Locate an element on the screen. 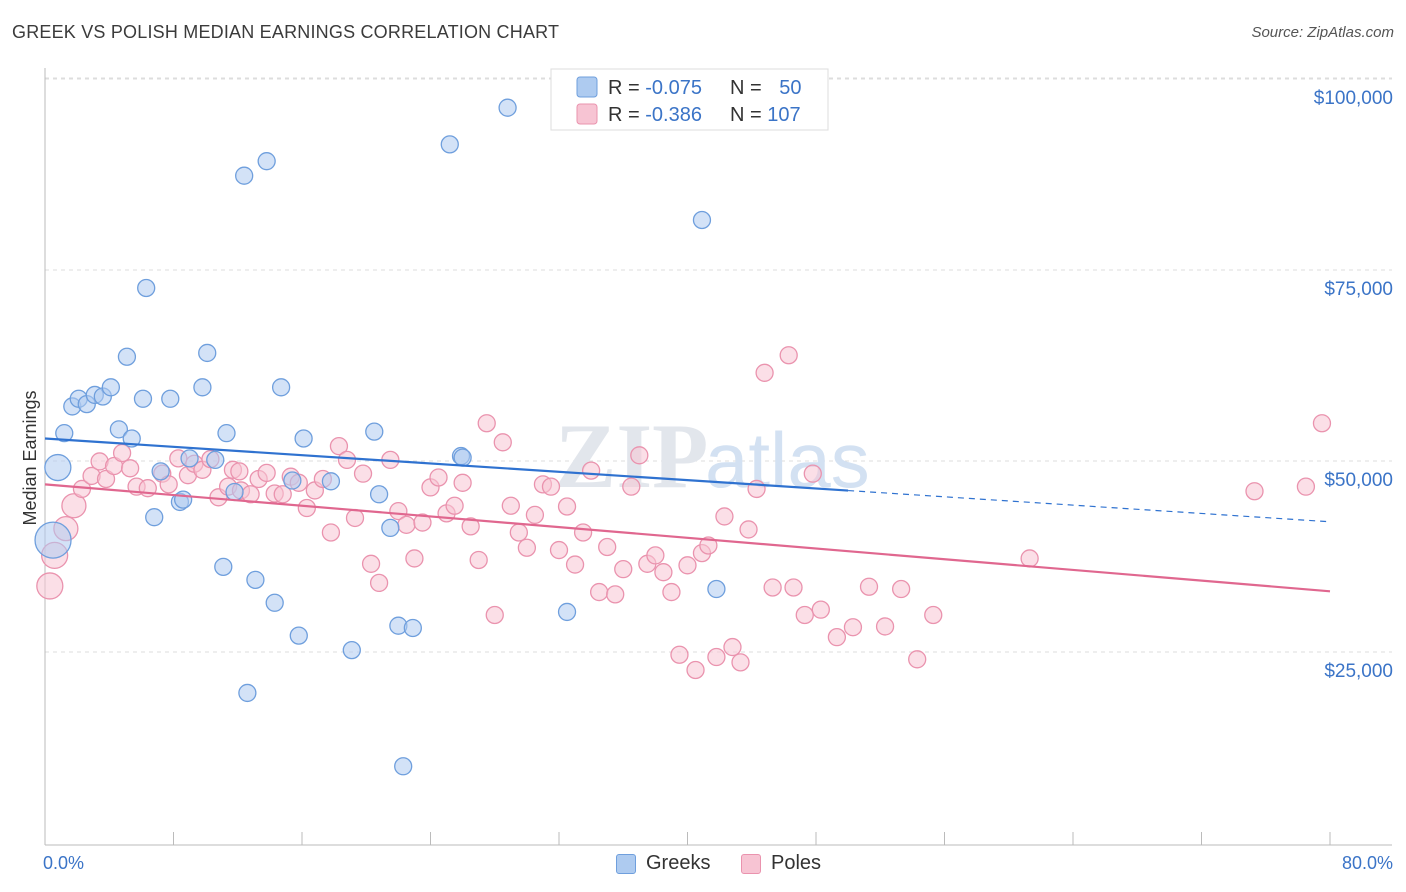 Image resolution: width=1406 pixels, height=892 pixels. y-tick-label-3: $100,000 is located at coordinates (1353, 98).